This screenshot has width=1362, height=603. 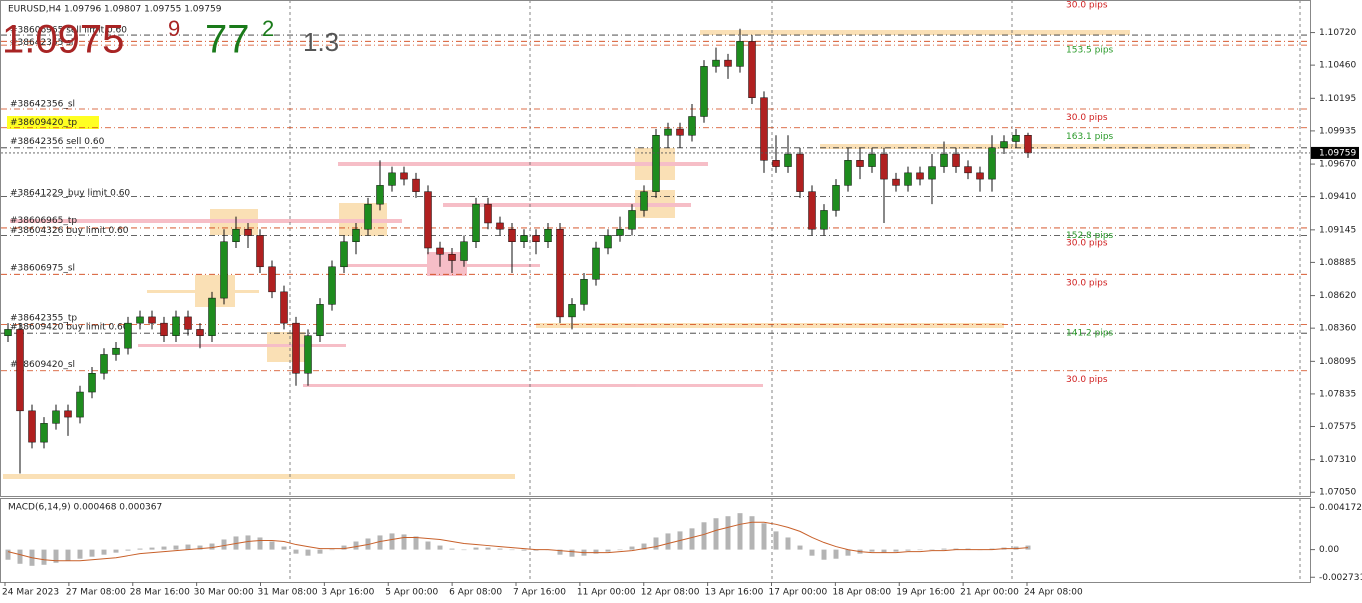 I want to click on bid: 1.0975, so click(x=63, y=40).